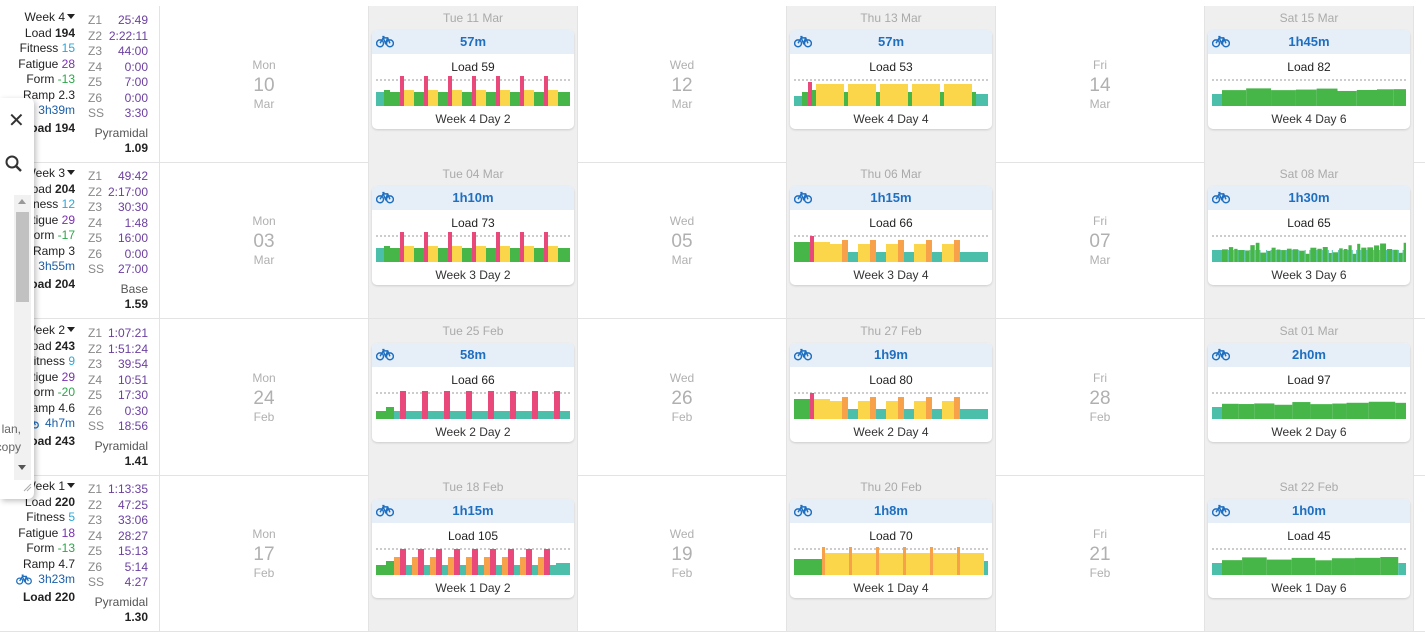  What do you see at coordinates (48, 283) in the screenshot?
I see `week-total-load: Load 204` at bounding box center [48, 283].